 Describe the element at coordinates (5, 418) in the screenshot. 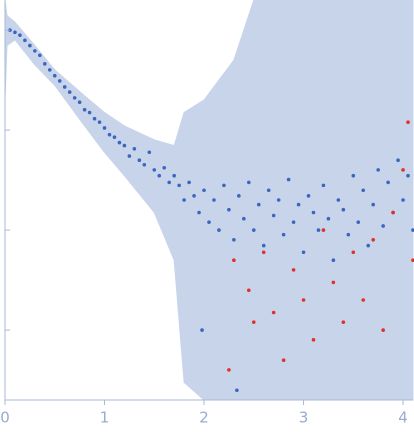

I see `x-tick-label: 0` at that location.